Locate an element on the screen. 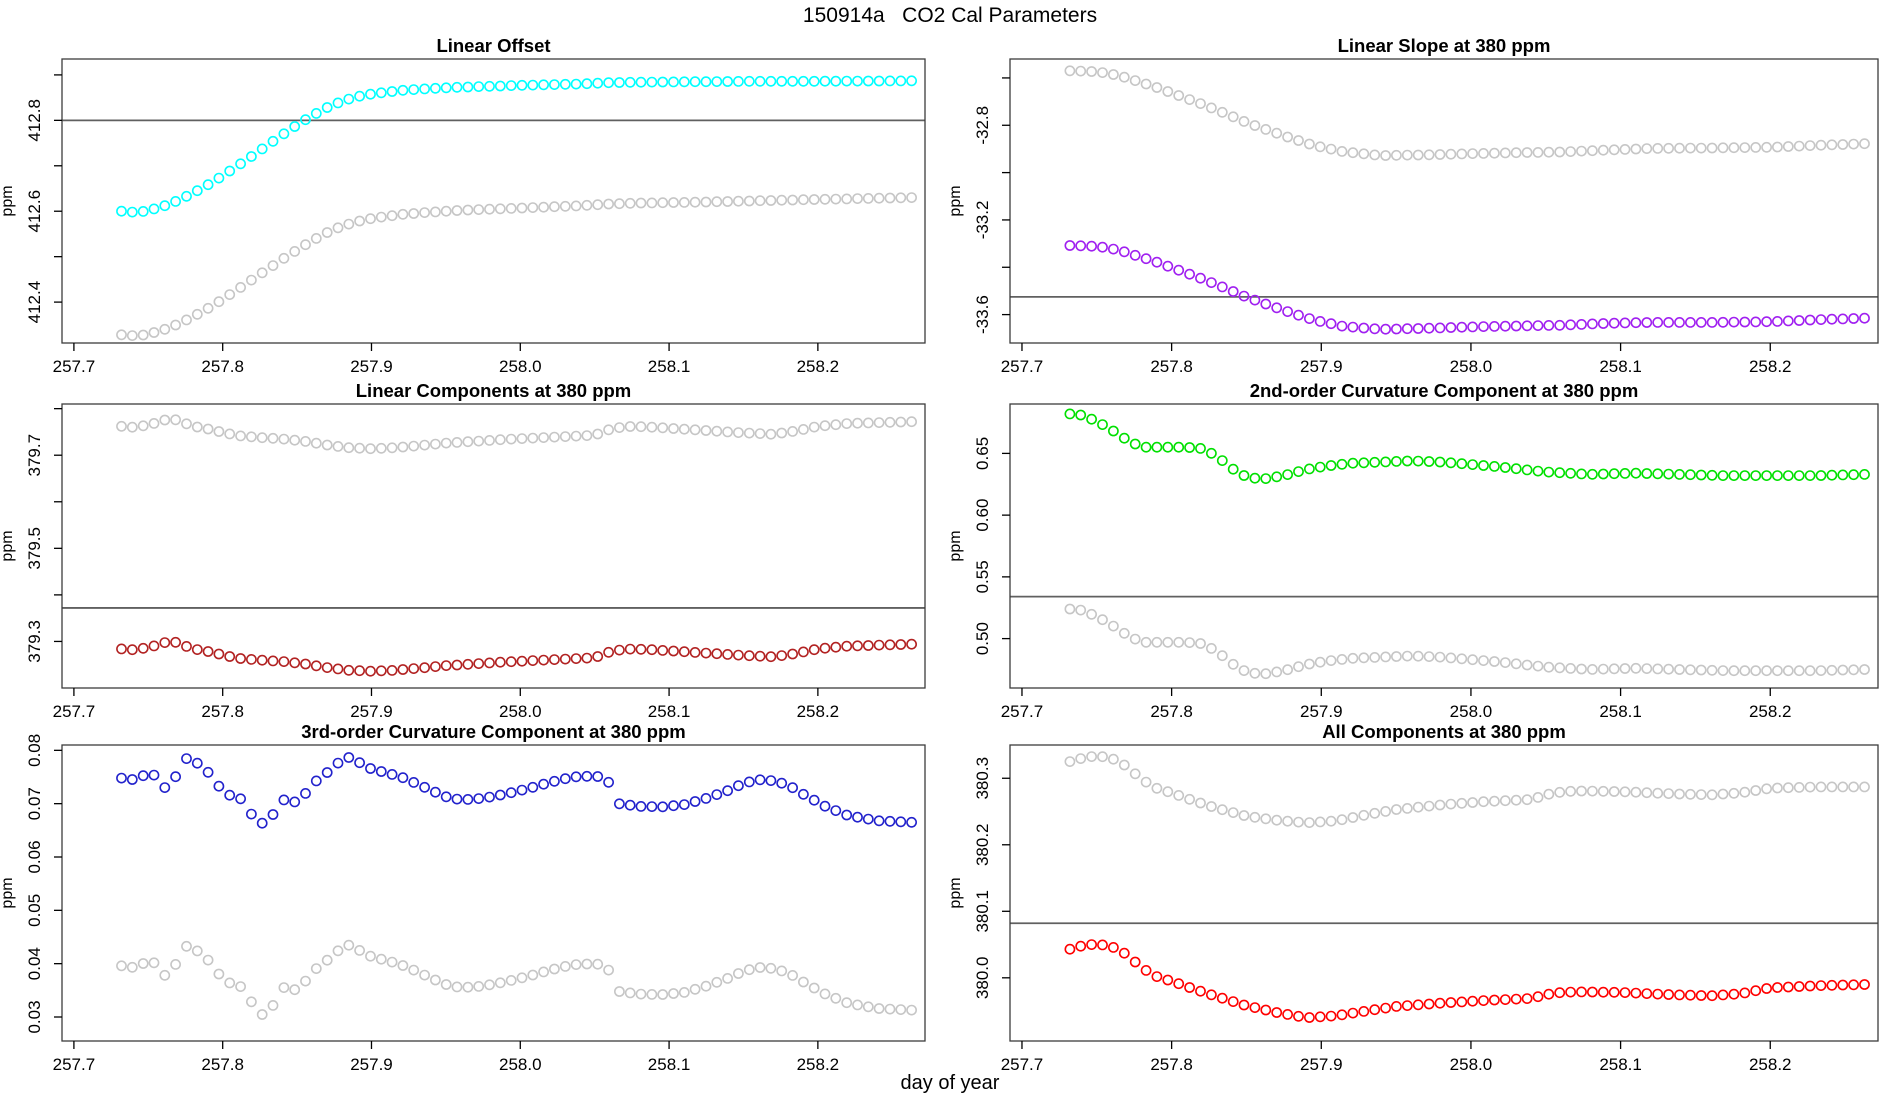  y-tick-label: 379.7 is located at coordinates (34, 455).